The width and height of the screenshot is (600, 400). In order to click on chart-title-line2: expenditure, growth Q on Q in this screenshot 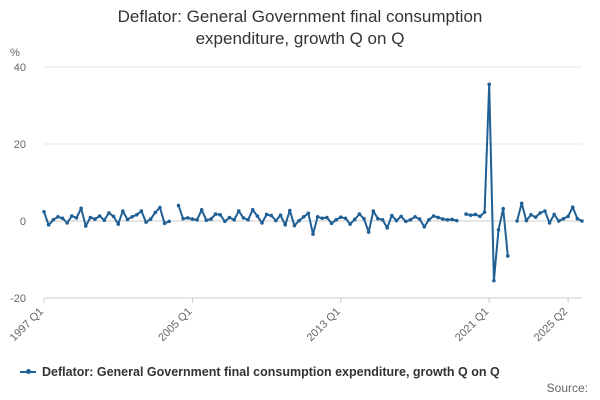, I will do `click(300, 38)`.